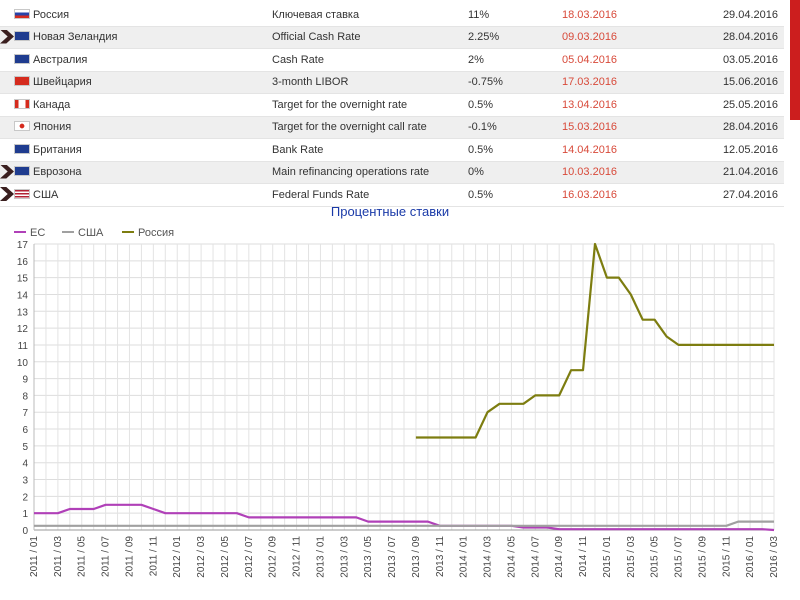 The height and width of the screenshot is (600, 800). What do you see at coordinates (748, 15) in the screenshot?
I see `next-meeting-date: 29.04.2016` at bounding box center [748, 15].